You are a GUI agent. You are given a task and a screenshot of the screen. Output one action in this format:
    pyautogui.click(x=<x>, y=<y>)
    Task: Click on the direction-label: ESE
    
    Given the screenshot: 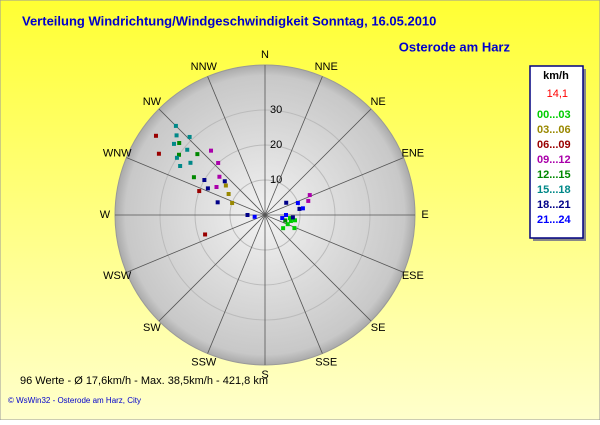 What is the action you would take?
    pyautogui.click(x=413, y=276)
    